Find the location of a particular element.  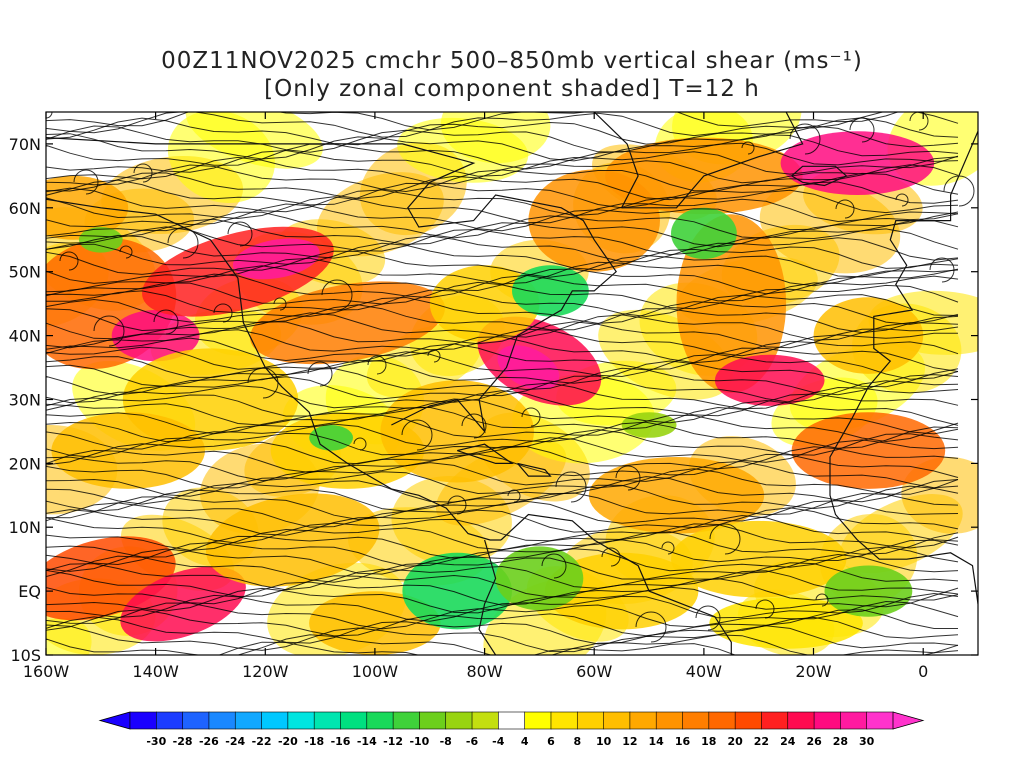

colorbar-tick-label: -28 is located at coordinates (183, 741).